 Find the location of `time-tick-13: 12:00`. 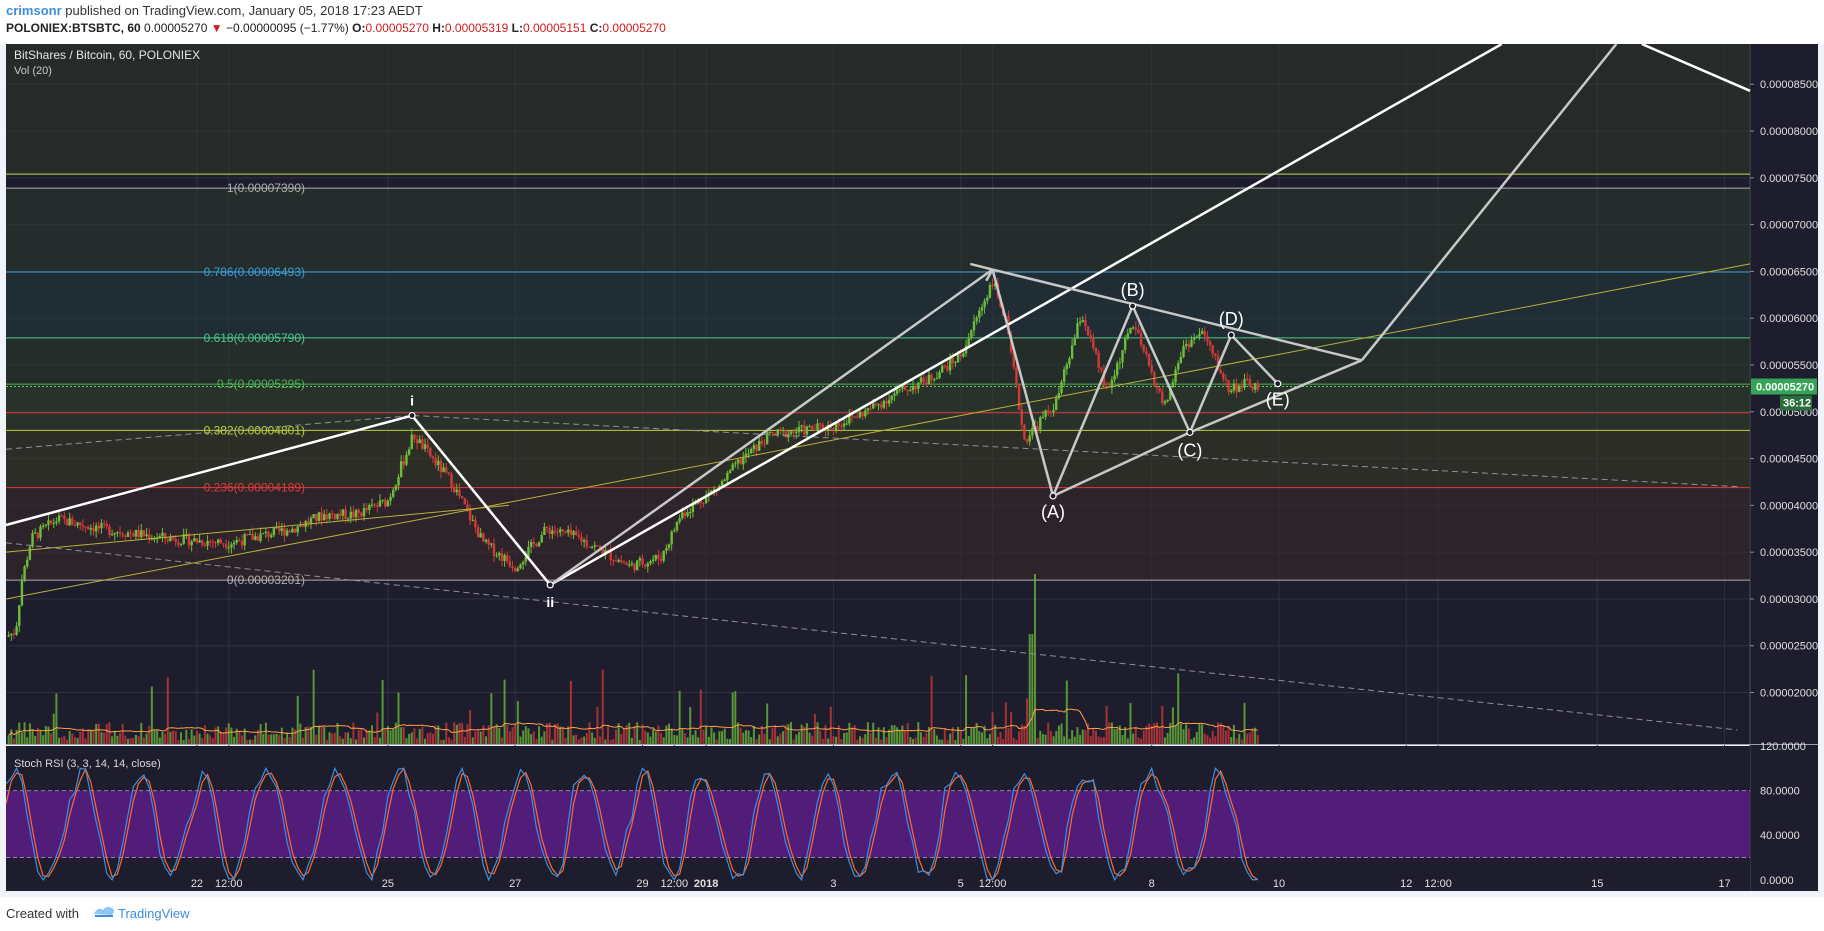

time-tick-13: 12:00 is located at coordinates (1438, 884).